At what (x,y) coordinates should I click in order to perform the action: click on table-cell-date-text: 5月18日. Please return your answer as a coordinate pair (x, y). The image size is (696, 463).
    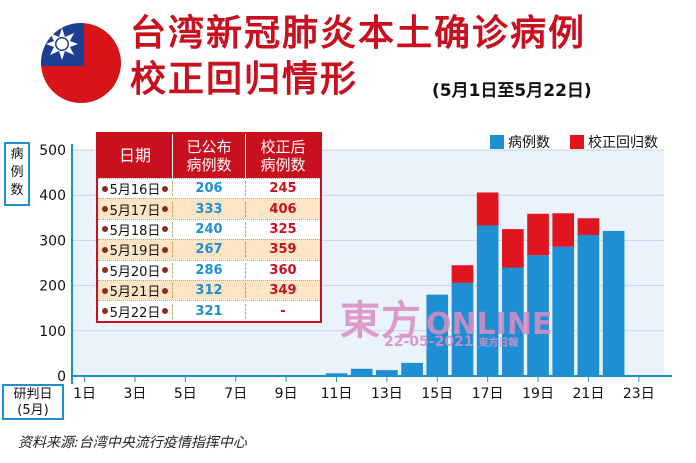
    Looking at the image, I should click on (135, 231).